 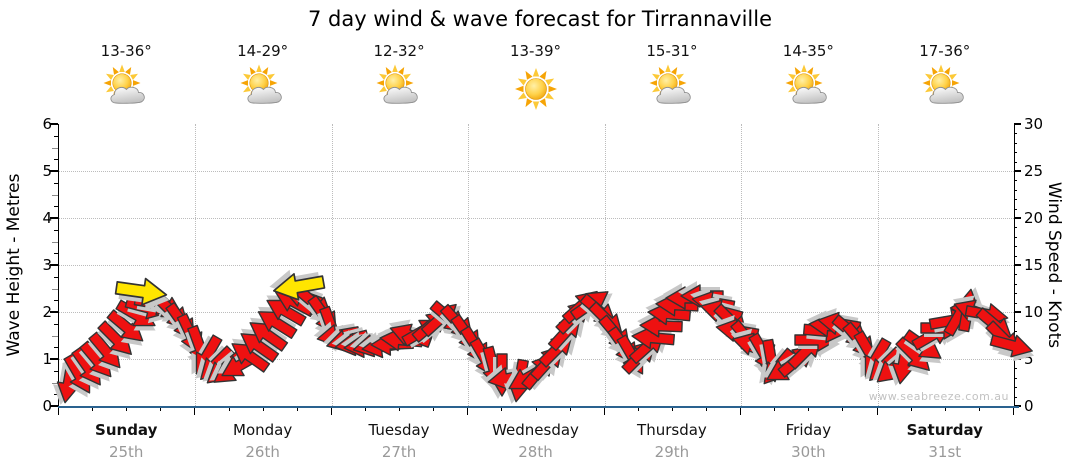 What do you see at coordinates (263, 430) in the screenshot?
I see `day-label: Monday` at bounding box center [263, 430].